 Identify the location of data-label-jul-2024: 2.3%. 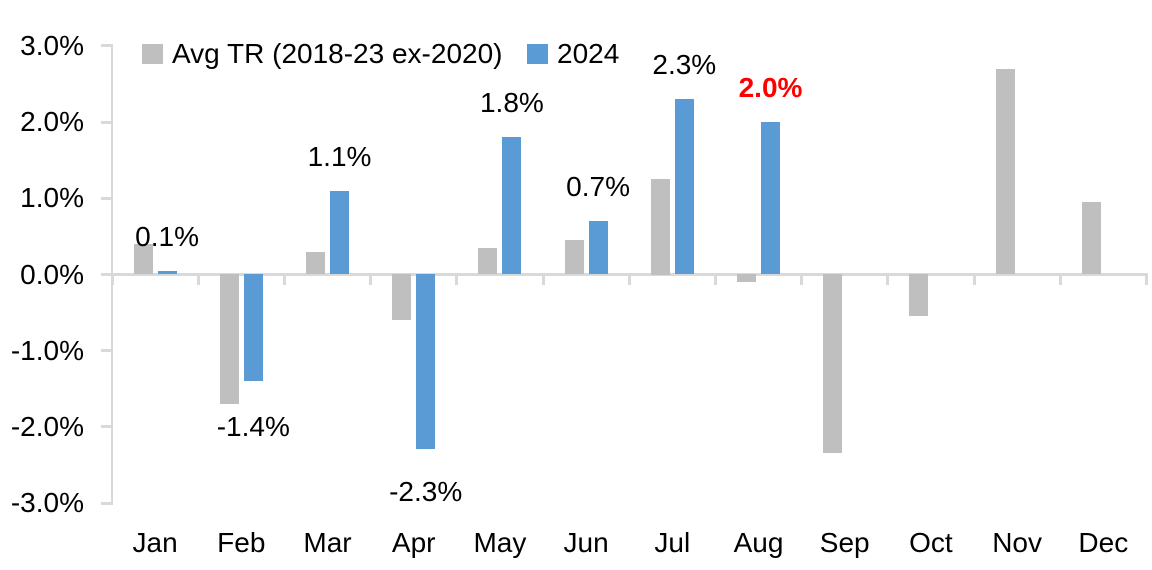
(684, 65).